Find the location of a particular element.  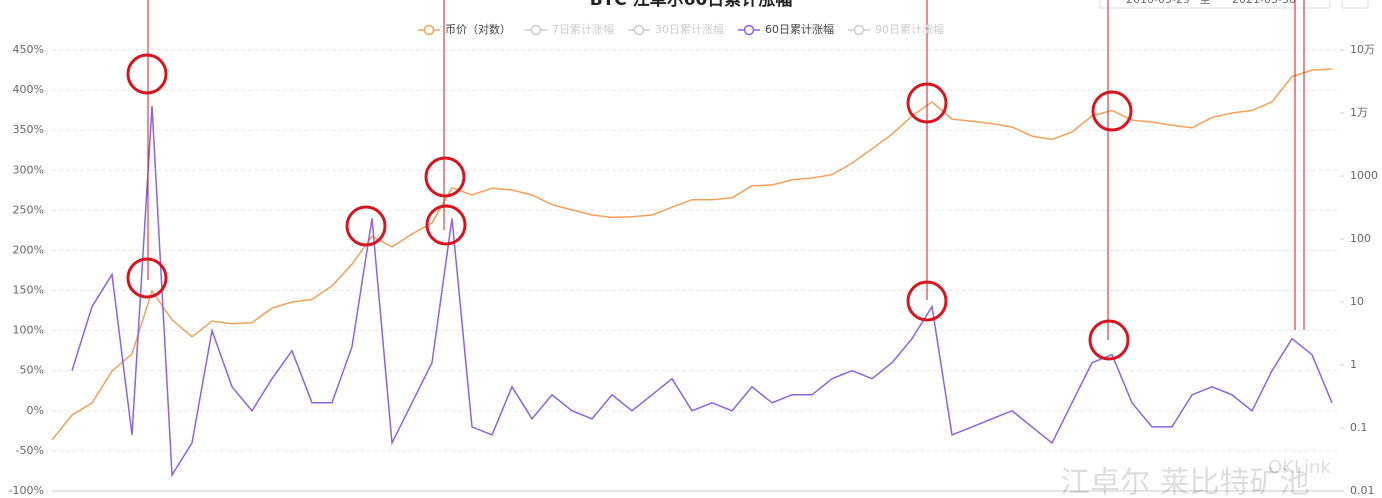

y2-tick-label: 0.01 is located at coordinates (1362, 490).